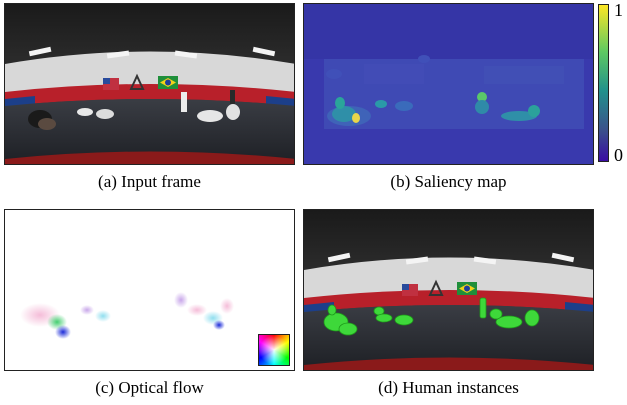 The height and width of the screenshot is (405, 627). I want to click on caption-human-instances: (d) Human instances, so click(448, 387).